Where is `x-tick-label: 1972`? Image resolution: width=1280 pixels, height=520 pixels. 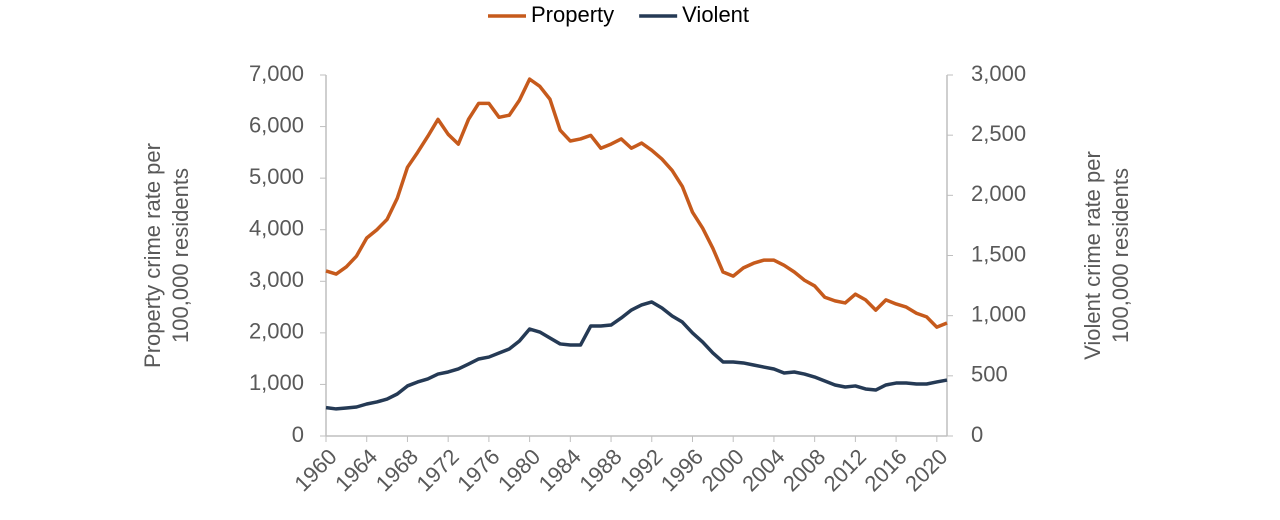
x-tick-label: 1972 is located at coordinates (438, 470).